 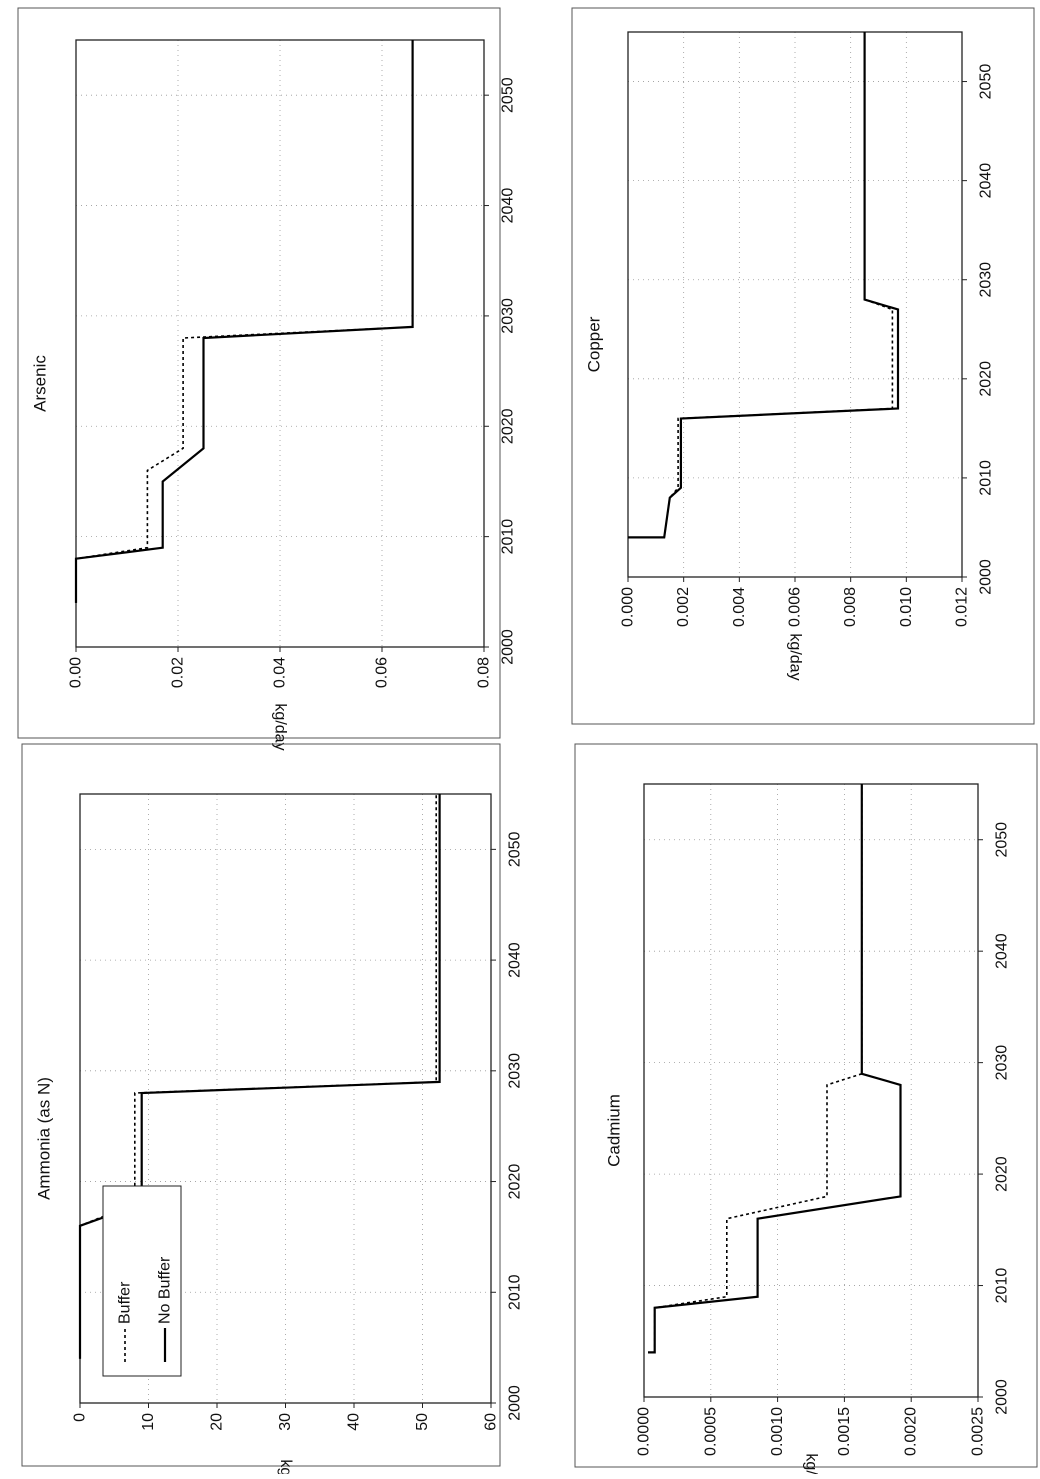 What do you see at coordinates (683, 607) in the screenshot?
I see `value-tick-label: 0.002` at bounding box center [683, 607].